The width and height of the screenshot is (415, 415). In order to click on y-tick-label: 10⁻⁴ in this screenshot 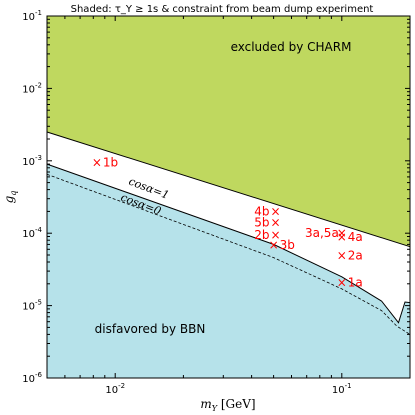, I will do `click(32, 233)`.